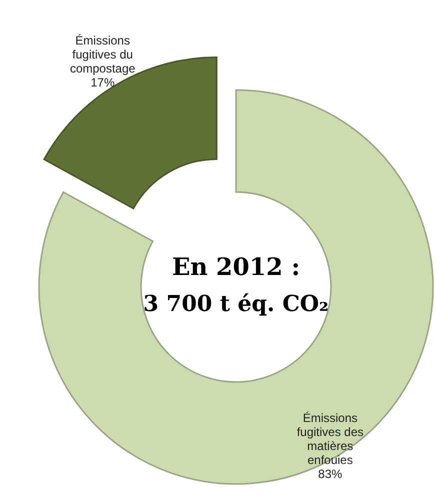 Image resolution: width=436 pixels, height=499 pixels. I want to click on data-label: 17%, so click(102, 82).